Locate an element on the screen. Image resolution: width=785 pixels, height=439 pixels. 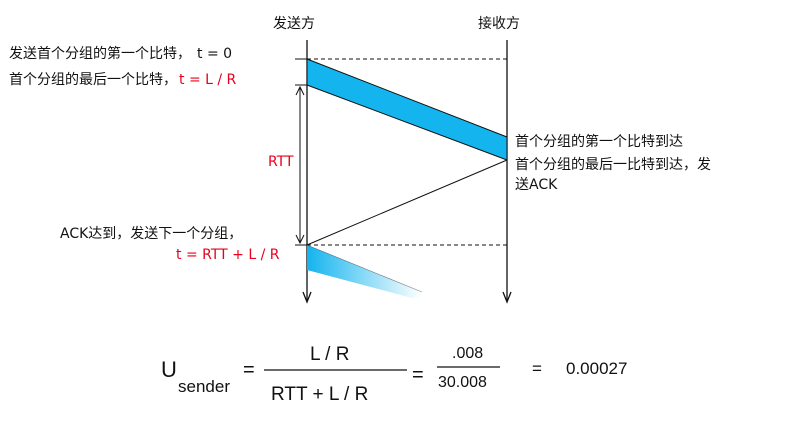
next-packet-band is located at coordinates (364, 271).